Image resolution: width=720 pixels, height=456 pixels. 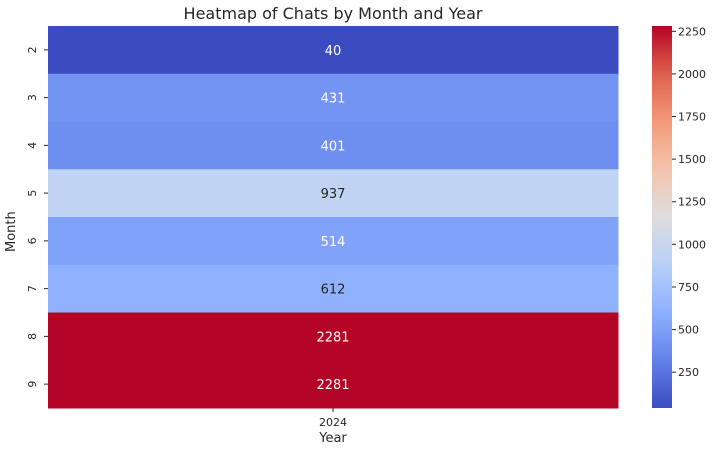 I want to click on y-tick-label: 7, so click(x=32, y=288).